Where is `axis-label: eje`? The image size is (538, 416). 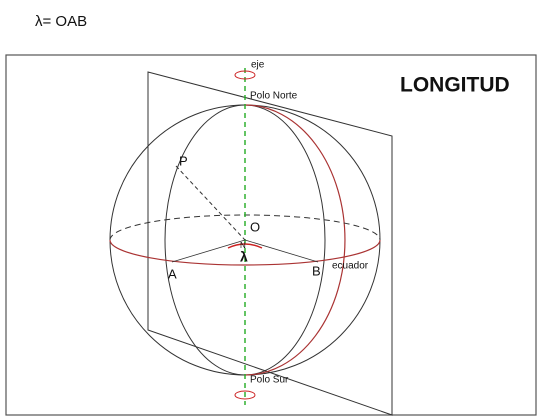 axis-label: eje is located at coordinates (258, 65).